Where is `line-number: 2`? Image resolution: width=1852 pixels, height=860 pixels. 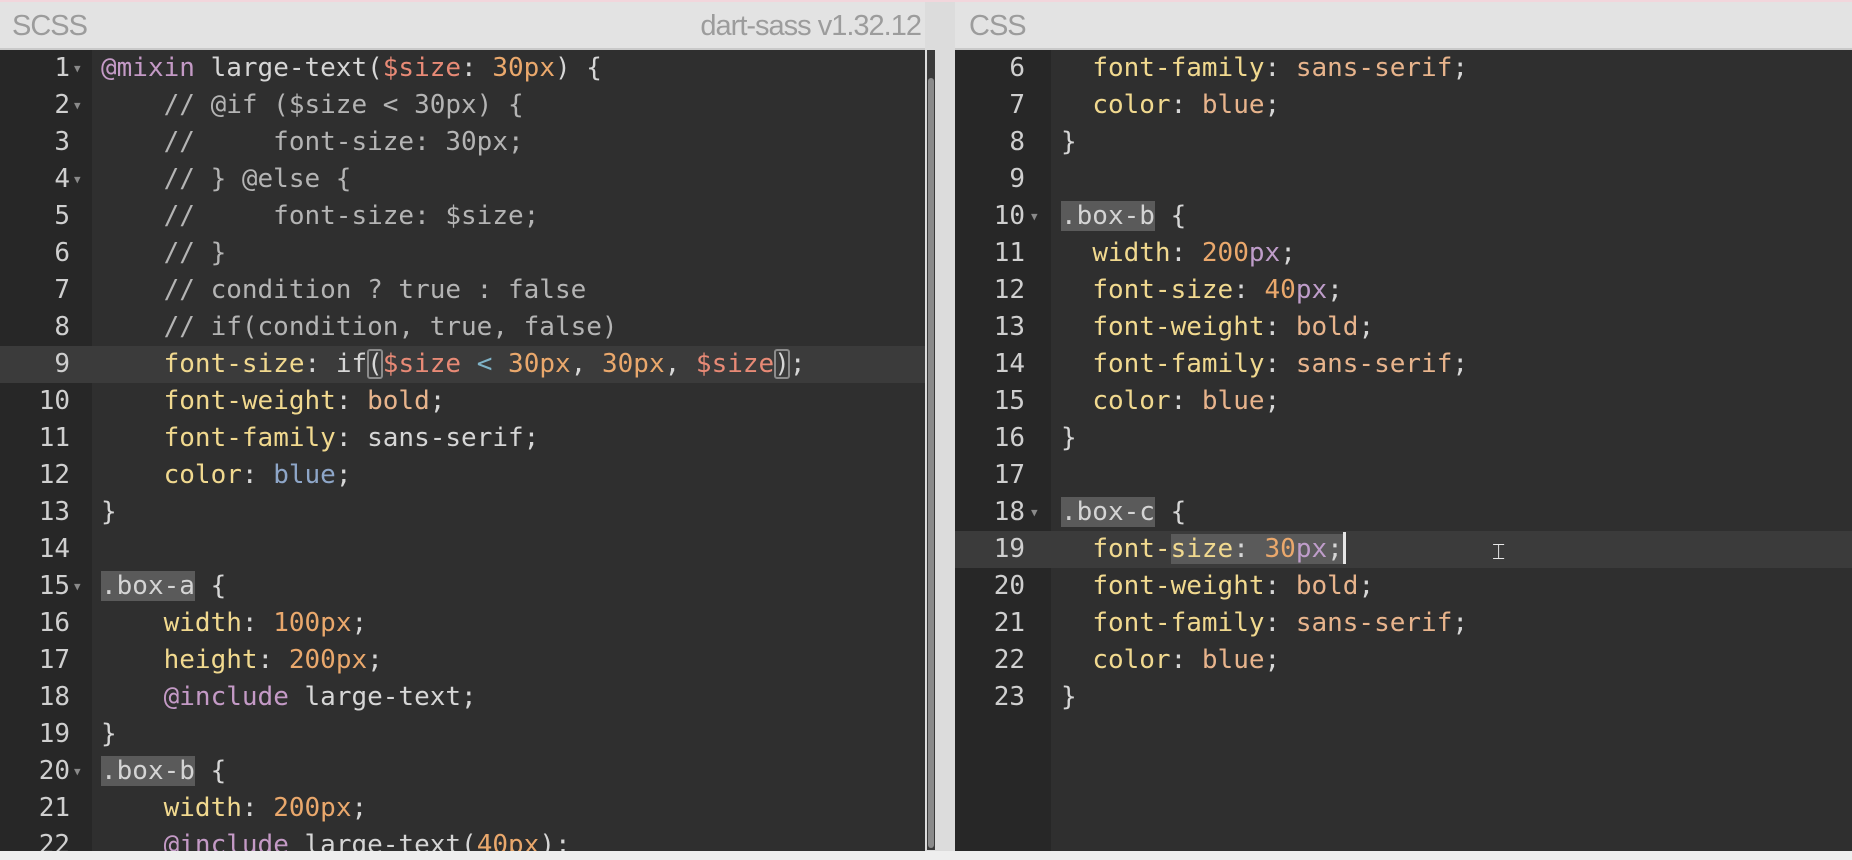
line-number: 2 is located at coordinates (62, 105).